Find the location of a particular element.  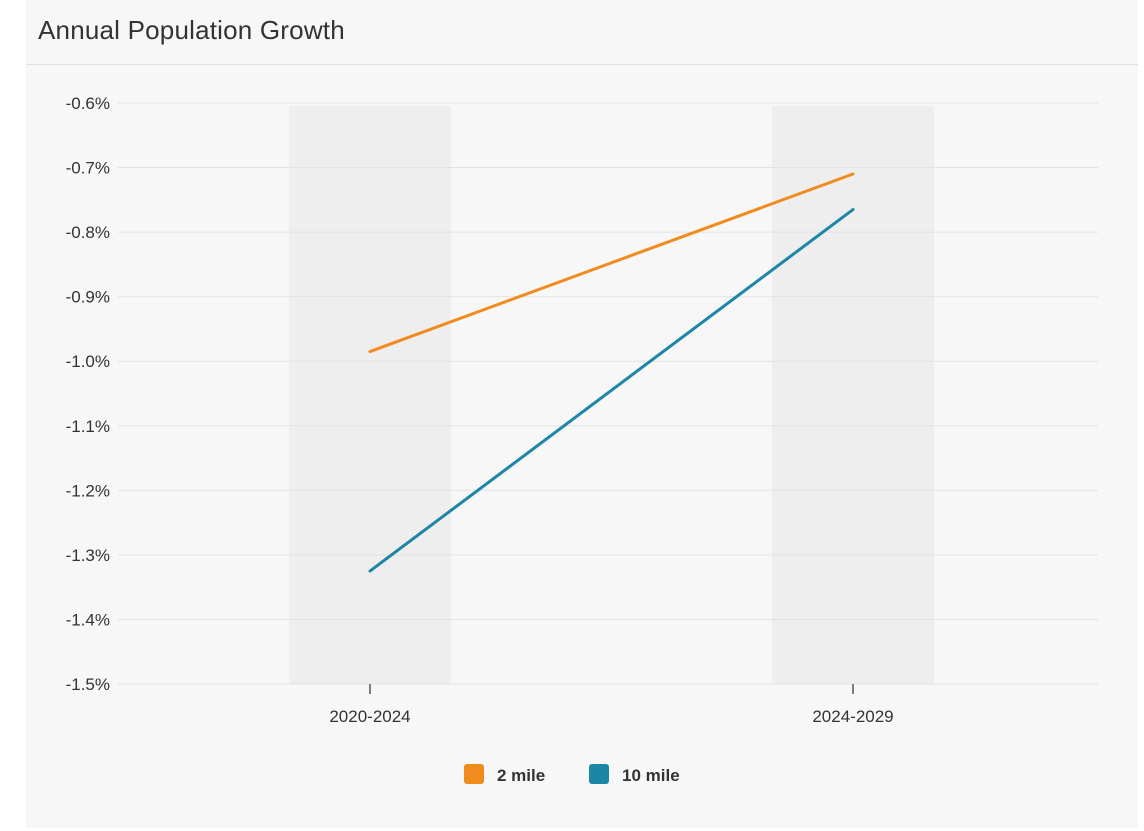

y-tick-label: -0.9% is located at coordinates (88, 297).